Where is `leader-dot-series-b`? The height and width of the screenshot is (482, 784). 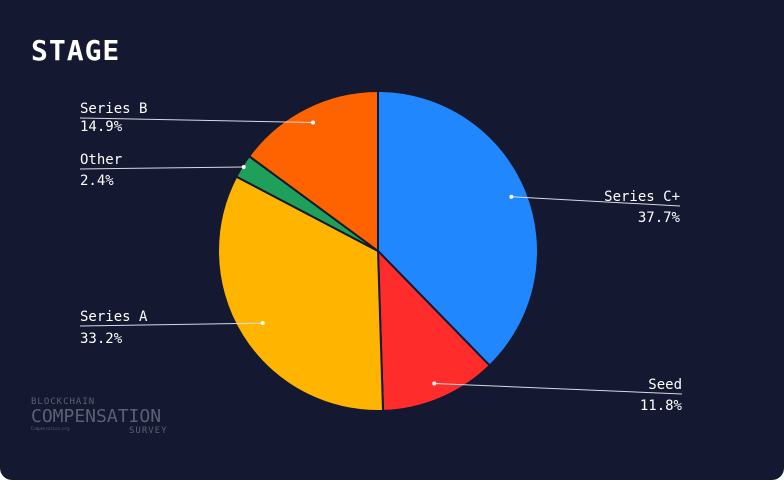 leader-dot-series-b is located at coordinates (313, 122).